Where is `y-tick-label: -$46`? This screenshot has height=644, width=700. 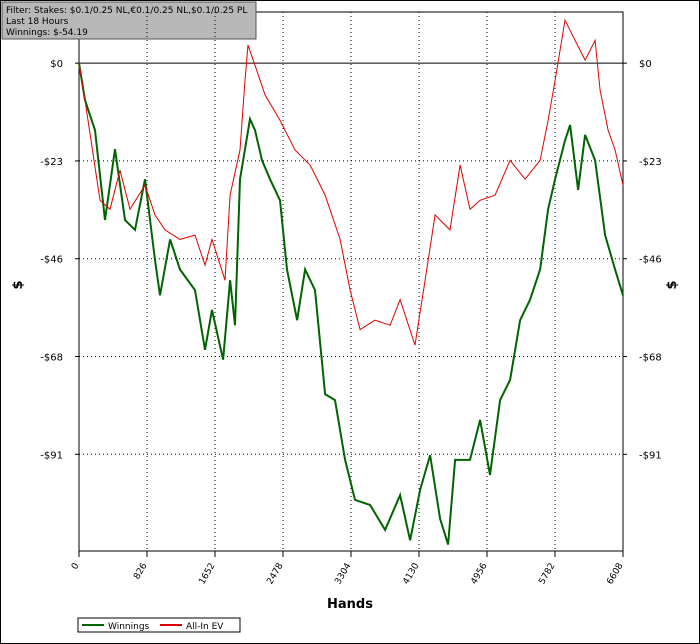 y-tick-label: -$46 is located at coordinates (51, 260).